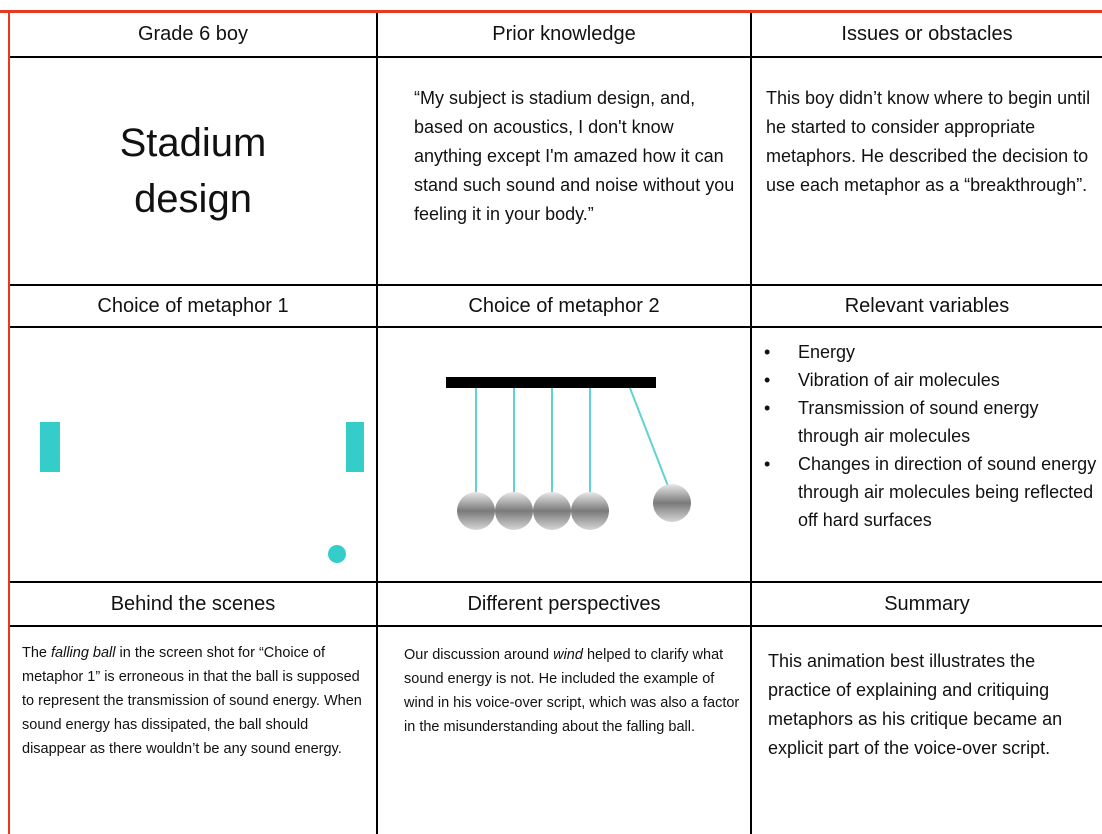 The width and height of the screenshot is (1102, 834). Describe the element at coordinates (337, 554) in the screenshot. I see `ball` at that location.